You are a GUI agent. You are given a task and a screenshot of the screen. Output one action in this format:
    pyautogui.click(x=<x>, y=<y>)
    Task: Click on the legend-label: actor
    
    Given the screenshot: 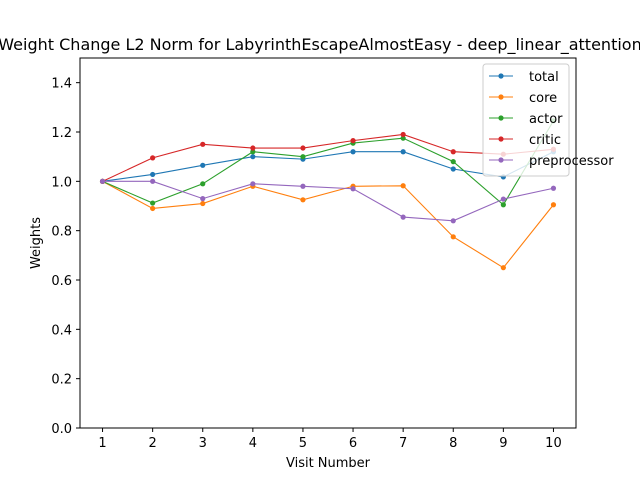 What is the action you would take?
    pyautogui.click(x=546, y=119)
    